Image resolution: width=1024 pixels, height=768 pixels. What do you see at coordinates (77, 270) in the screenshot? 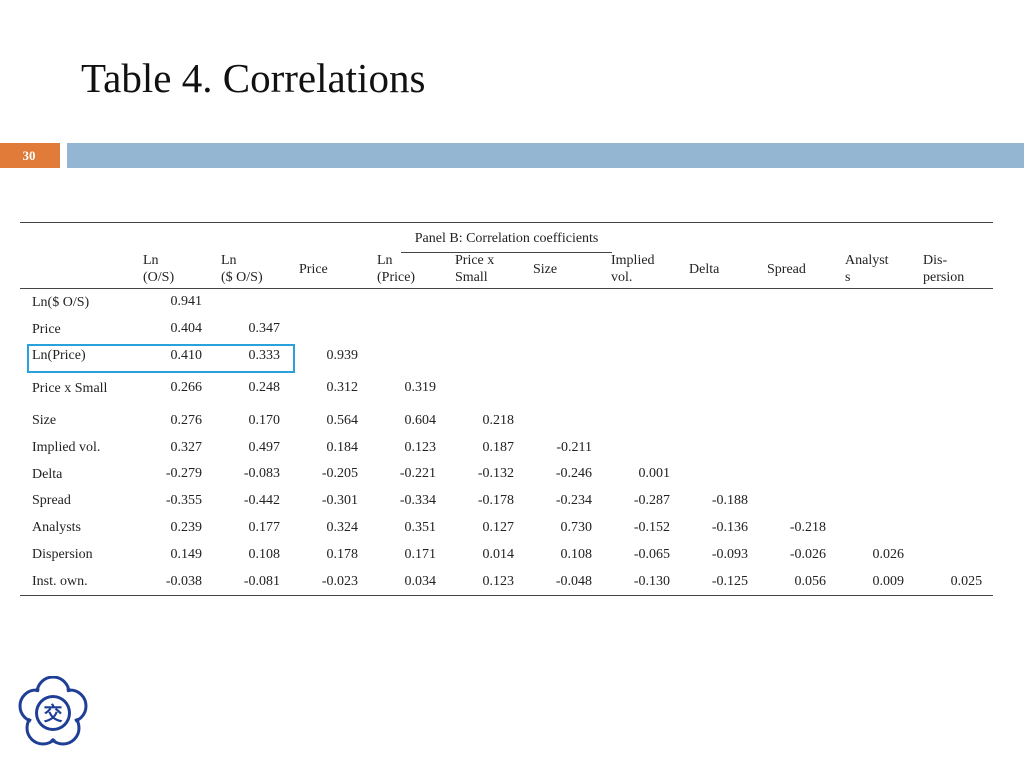
I see `row-label-header` at bounding box center [77, 270].